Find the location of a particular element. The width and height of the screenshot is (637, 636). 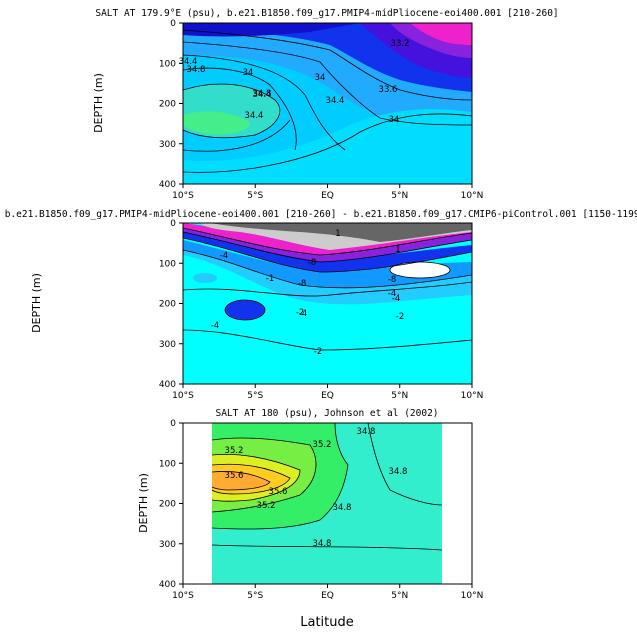

panel-3-title: SALT AT 180 (psu), Johnson et al (2002) is located at coordinates (326, 413).